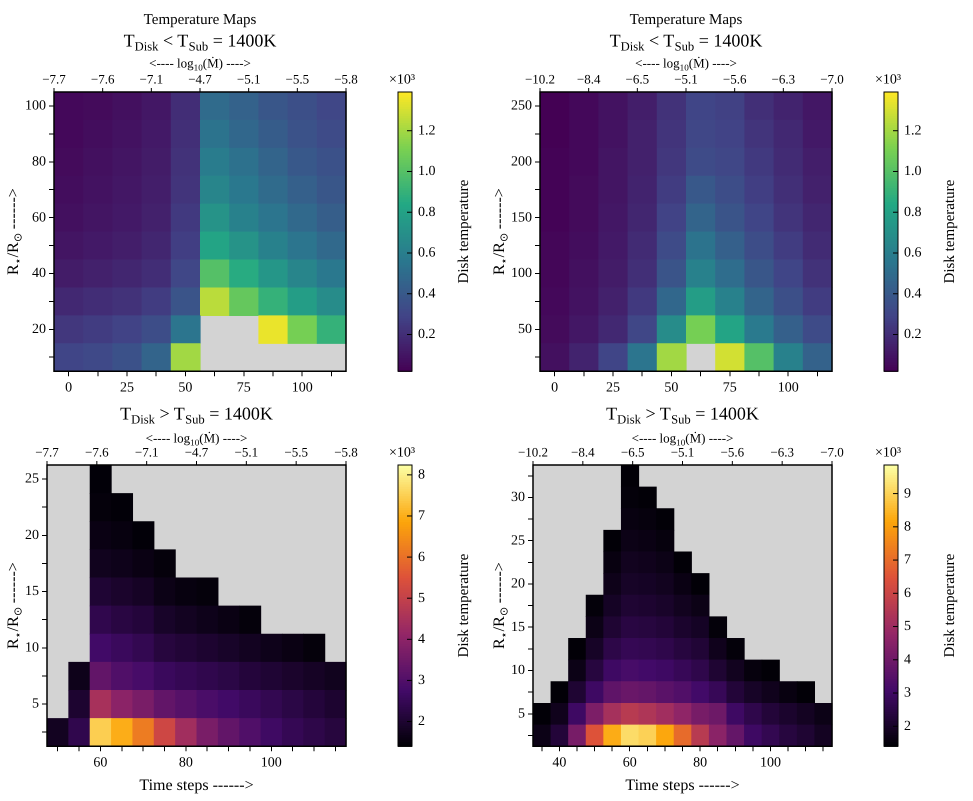 The height and width of the screenshot is (801, 973). What do you see at coordinates (152, 78) in the screenshot?
I see `text: −7.1` at bounding box center [152, 78].